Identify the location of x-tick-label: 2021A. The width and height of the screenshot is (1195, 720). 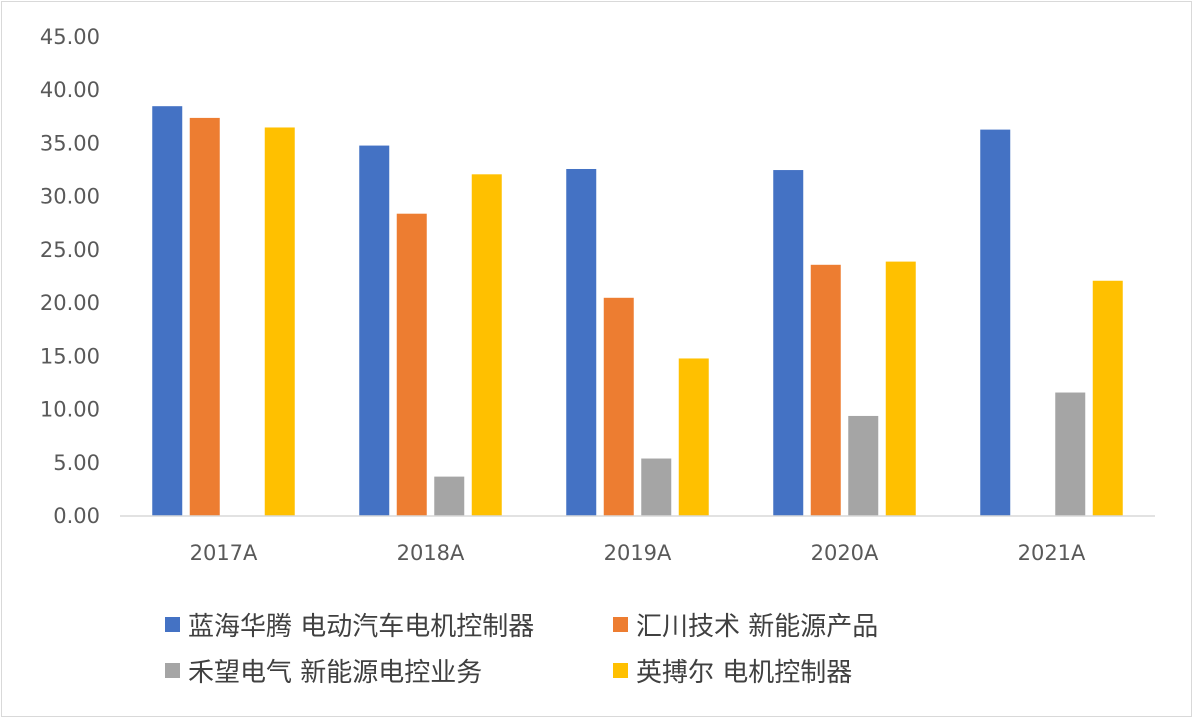
(1052, 553).